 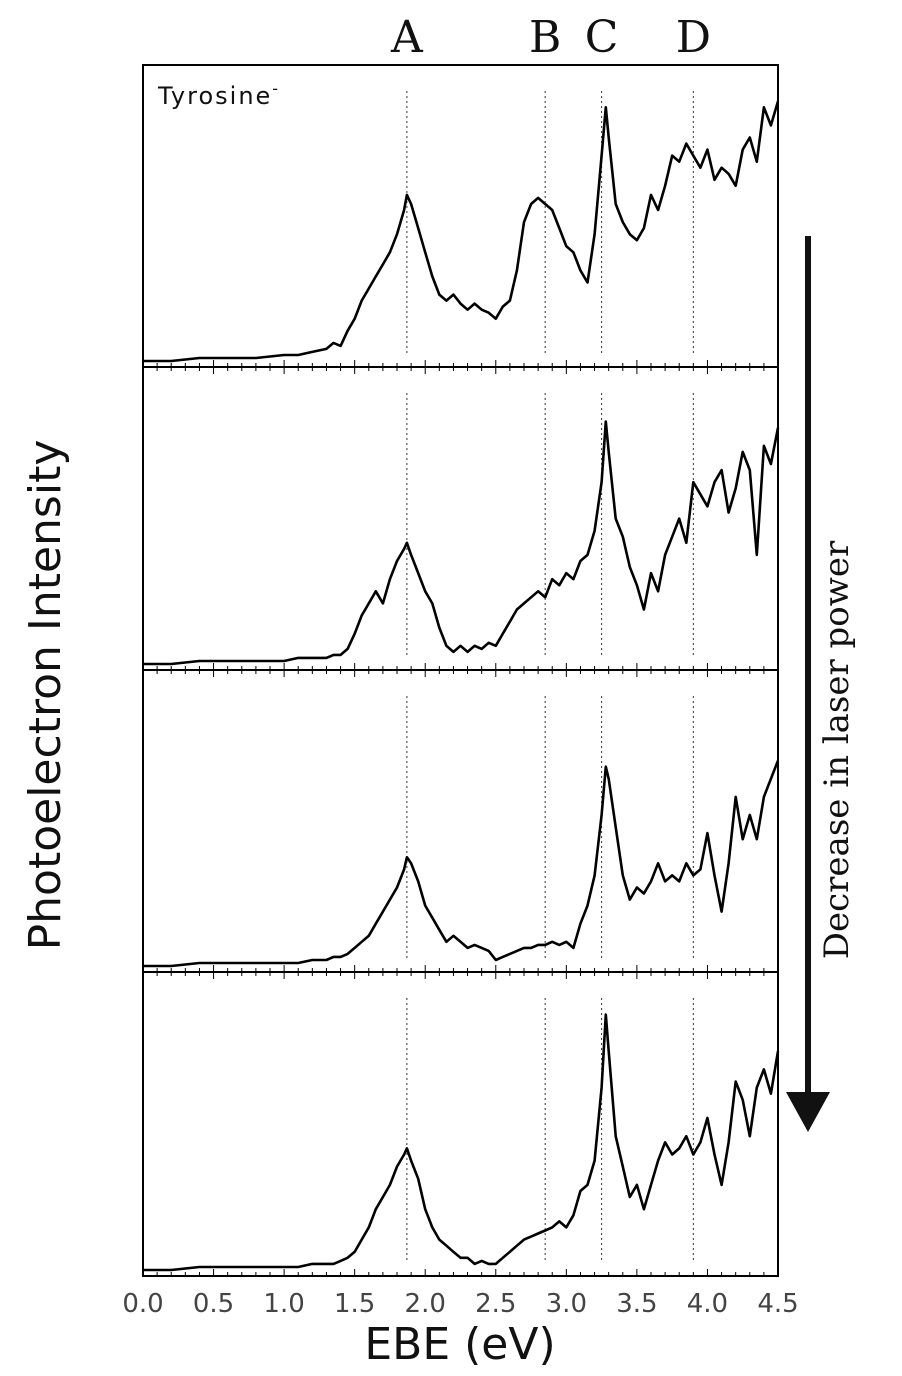 What do you see at coordinates (45, 695) in the screenshot?
I see `y-axis-title: Photoelectron Intensity` at bounding box center [45, 695].